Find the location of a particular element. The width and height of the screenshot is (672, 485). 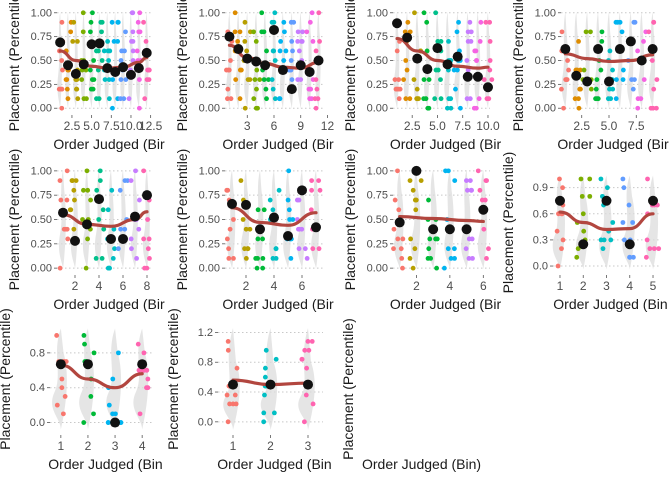

y-tick-label: 0.9 is located at coordinates (540, 188).